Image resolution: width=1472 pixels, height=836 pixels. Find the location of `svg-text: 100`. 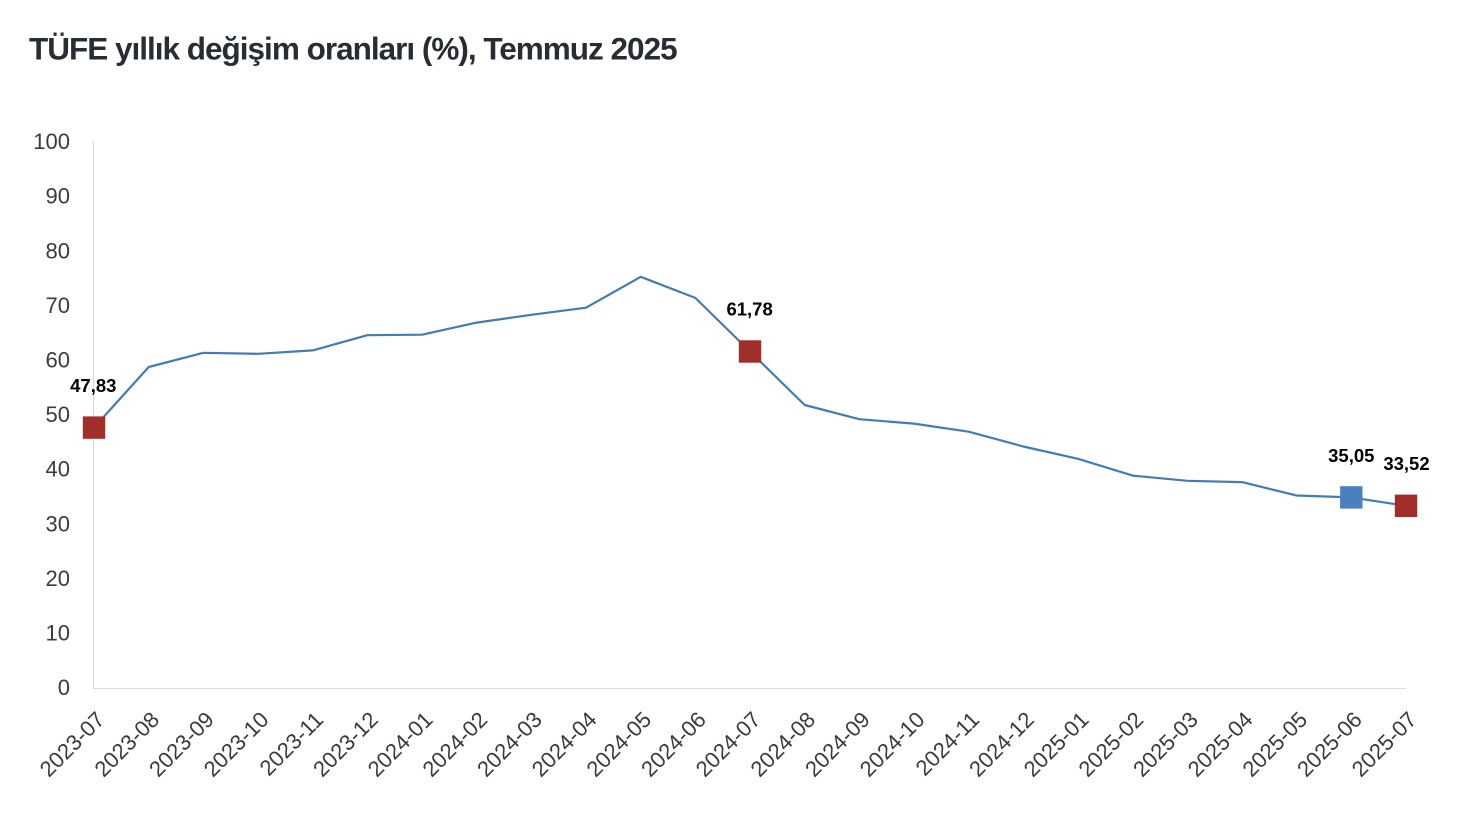

svg-text: 100 is located at coordinates (51, 141).